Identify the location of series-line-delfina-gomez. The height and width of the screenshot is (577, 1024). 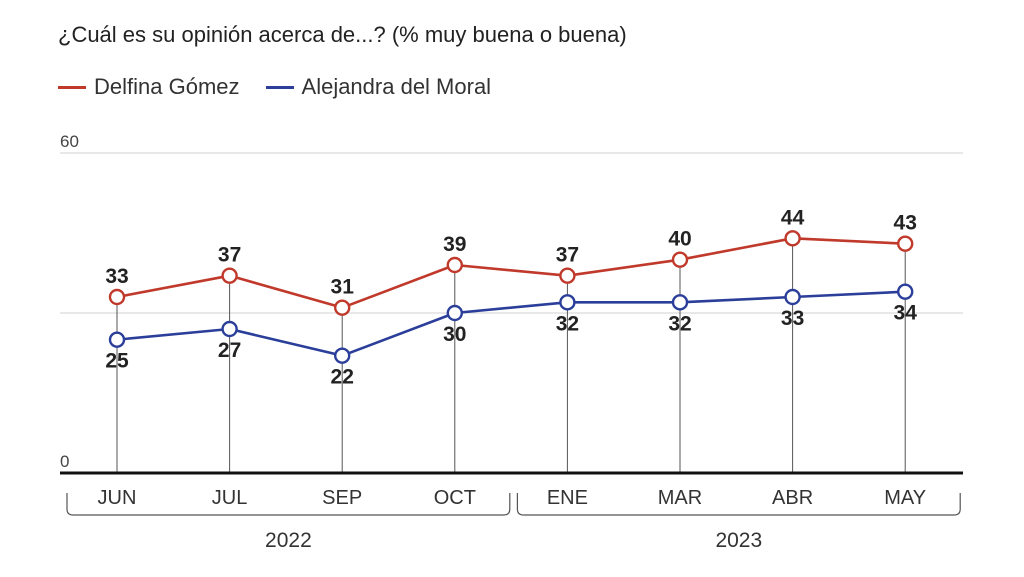
(511, 273).